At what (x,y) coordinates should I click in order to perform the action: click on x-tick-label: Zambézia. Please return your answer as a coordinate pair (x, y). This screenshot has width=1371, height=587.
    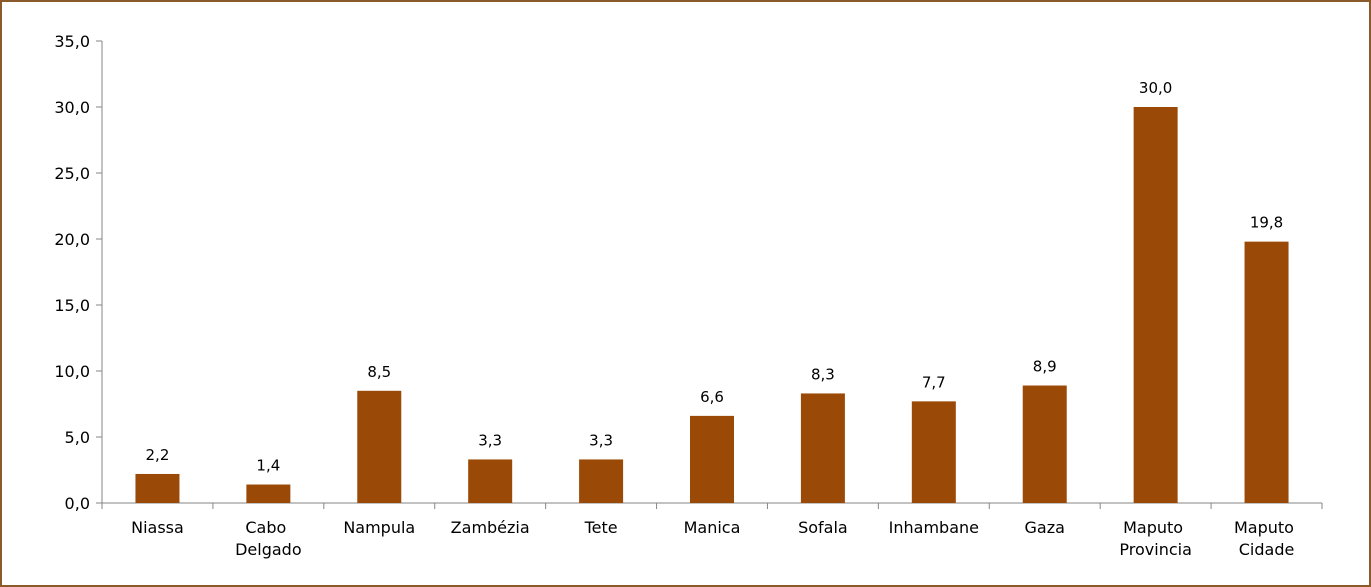
    Looking at the image, I should click on (490, 527).